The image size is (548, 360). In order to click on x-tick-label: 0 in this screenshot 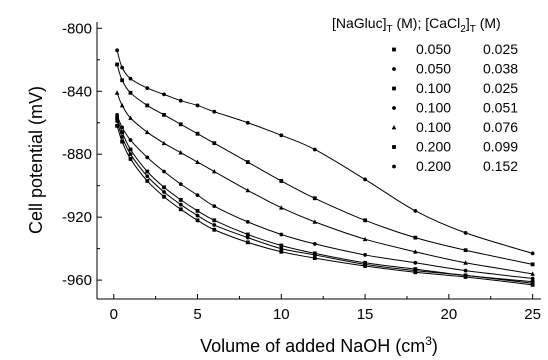, I will do `click(114, 314)`.